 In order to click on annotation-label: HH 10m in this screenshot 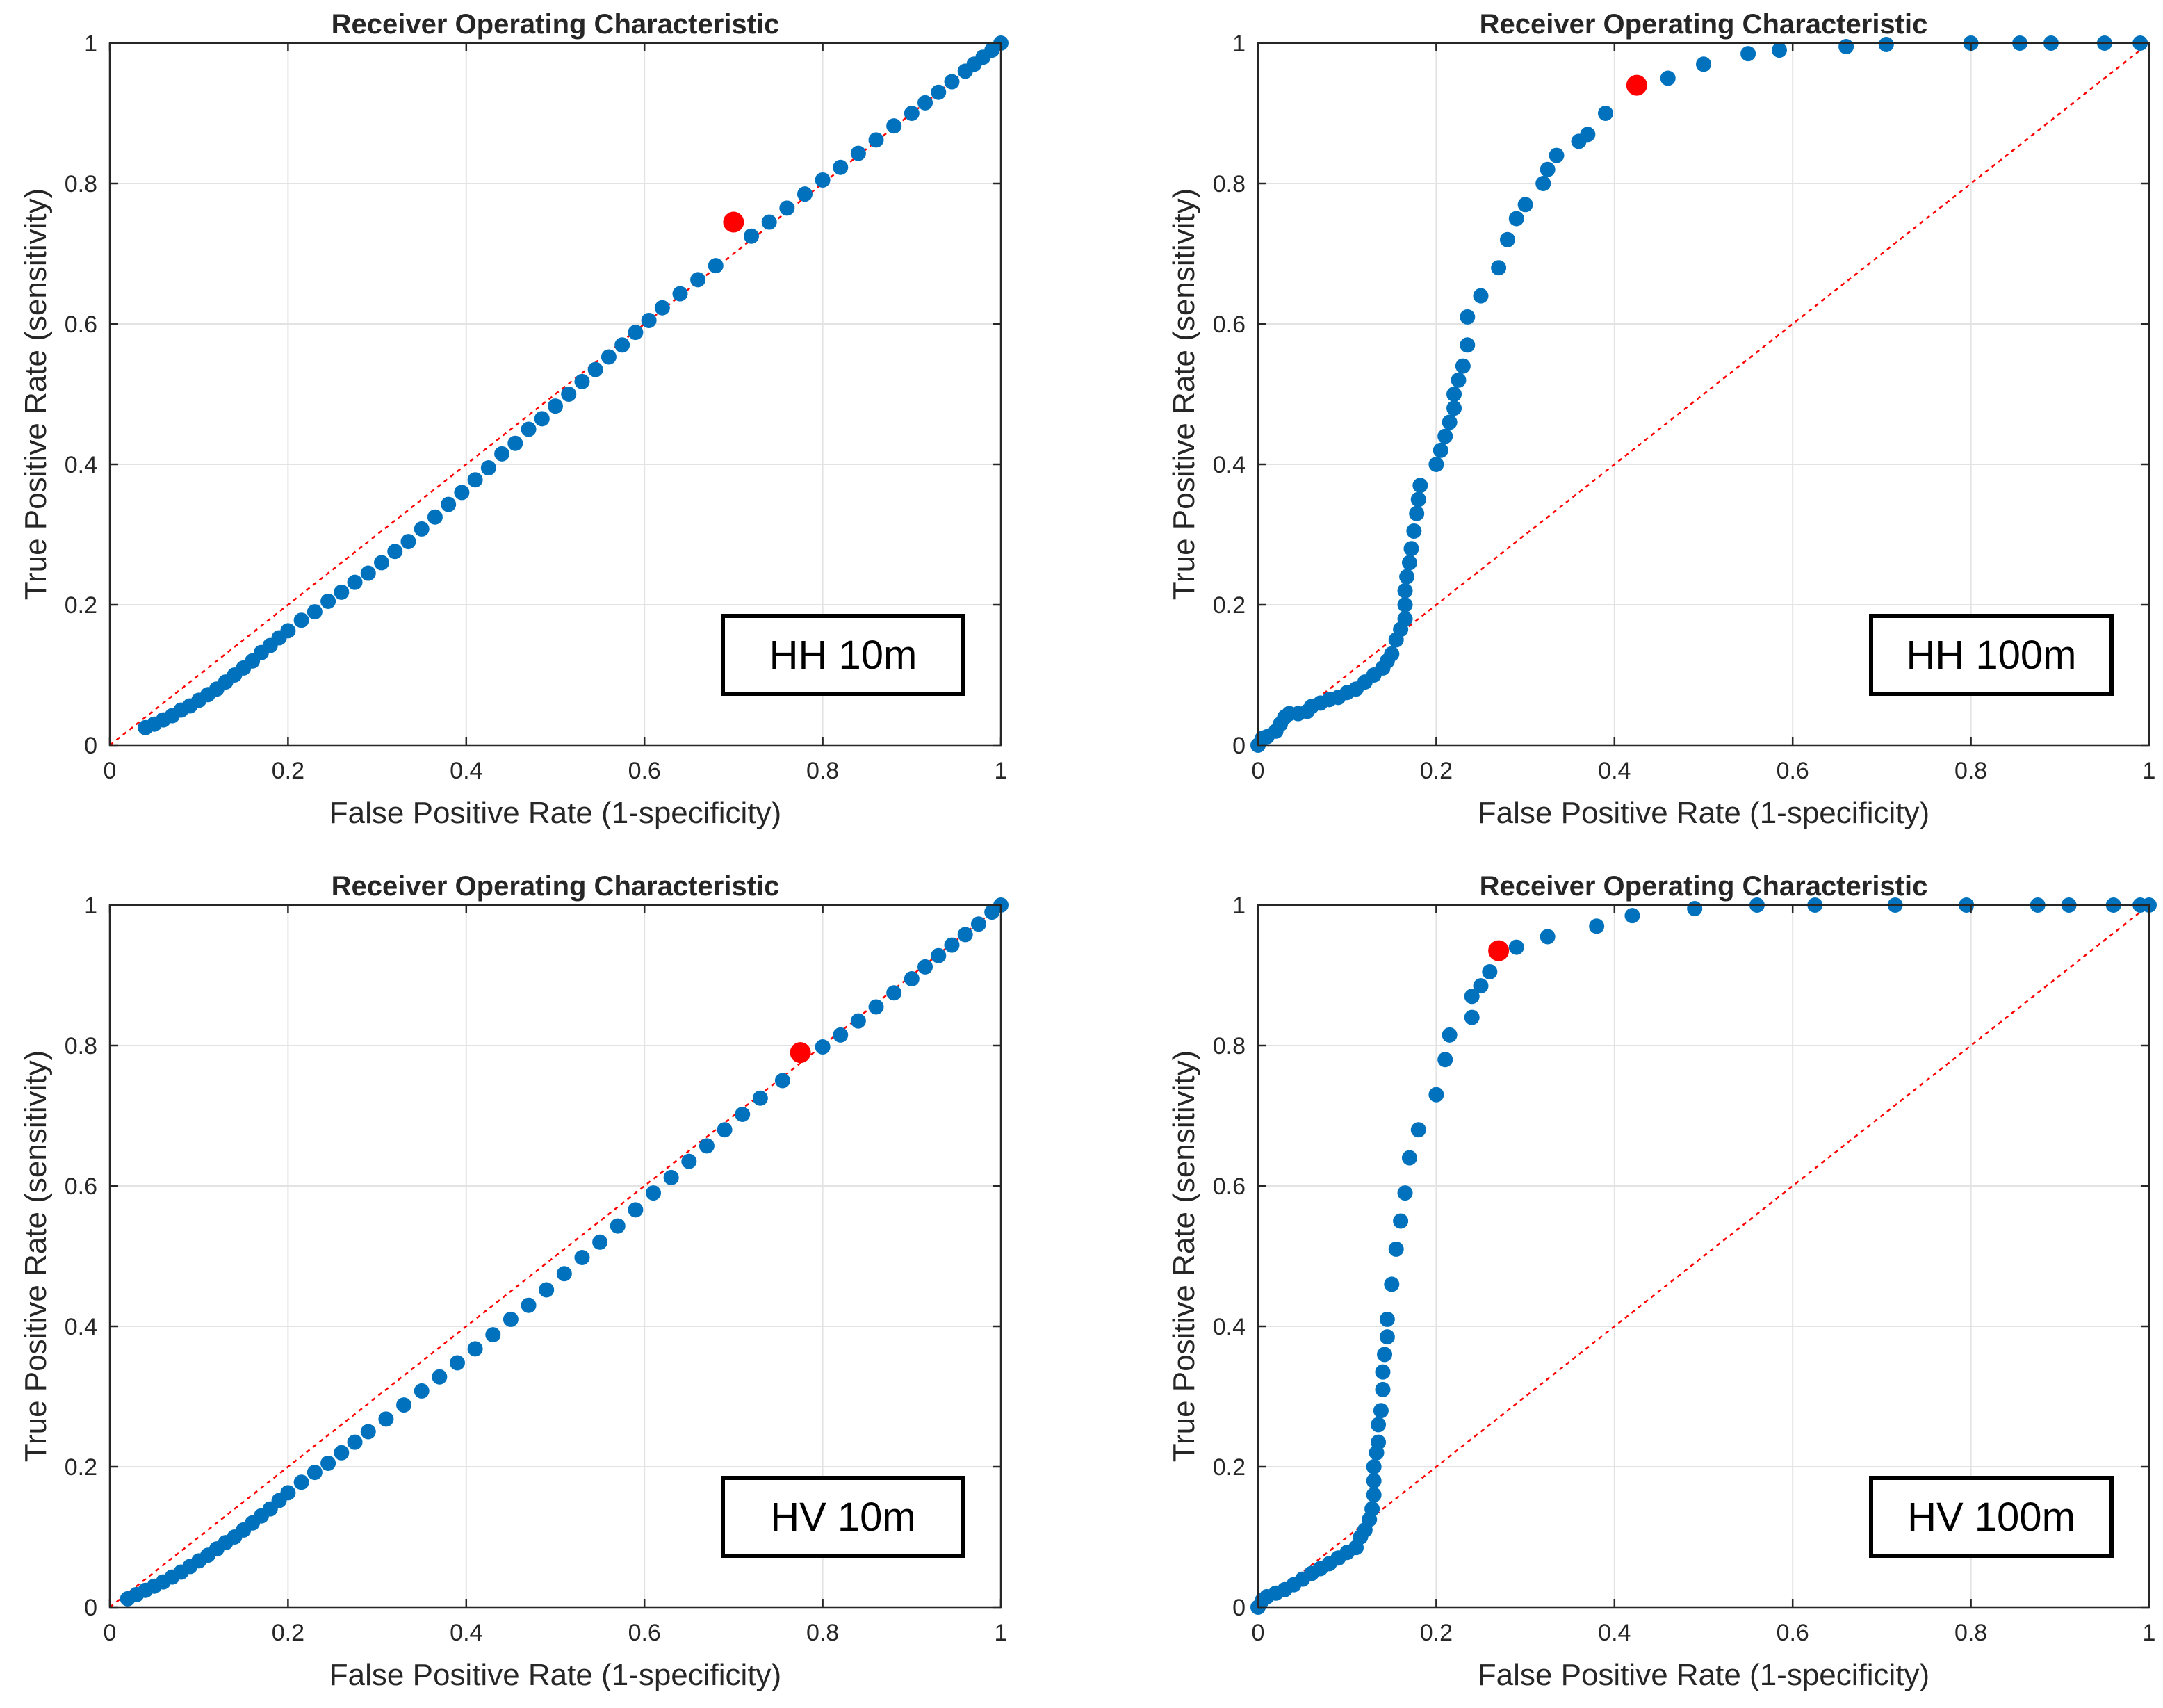, I will do `click(843, 656)`.